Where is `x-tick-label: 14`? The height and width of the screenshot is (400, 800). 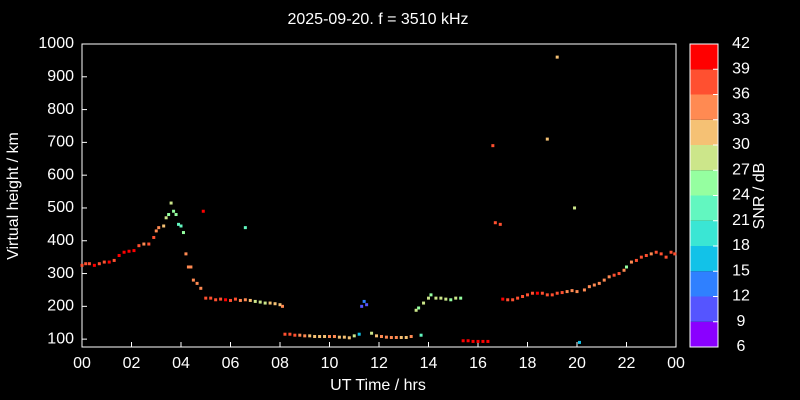
x-tick-label: 14 is located at coordinates (429, 363).